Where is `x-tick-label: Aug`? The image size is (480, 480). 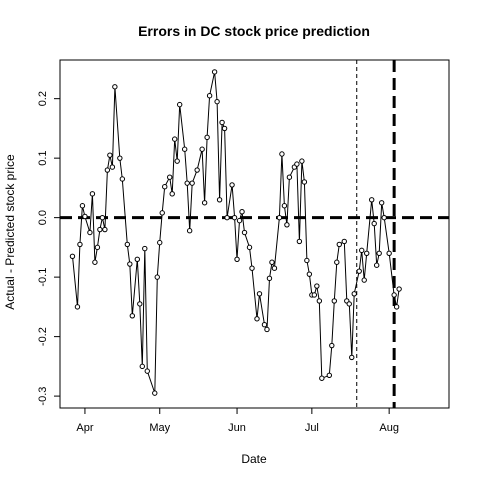 x-tick-label: Aug is located at coordinates (389, 428).